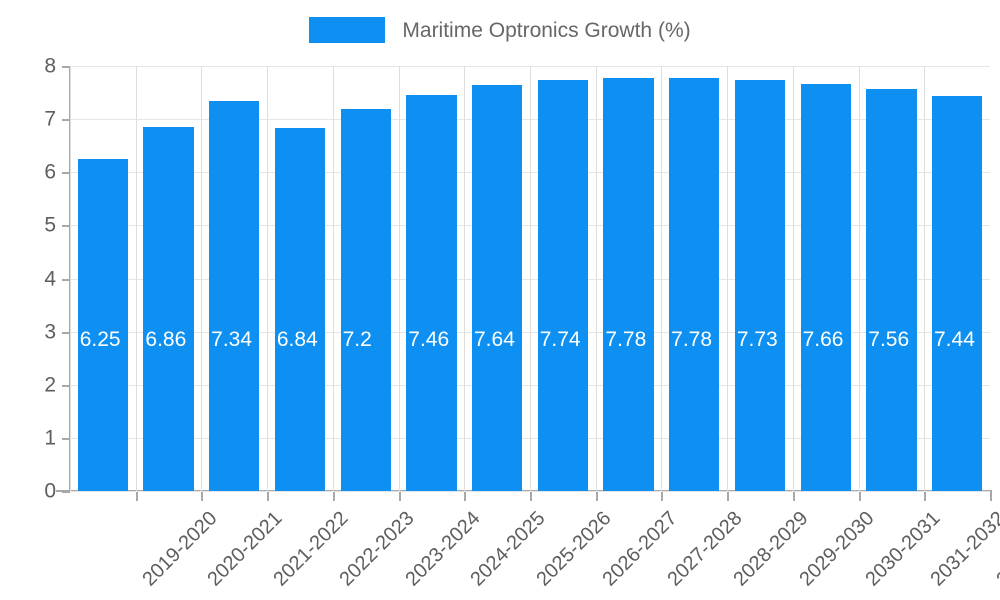 The height and width of the screenshot is (600, 1000). I want to click on legend-item-maritime-optronics-growth: Maritime Optronics Growth (%), so click(500, 30).